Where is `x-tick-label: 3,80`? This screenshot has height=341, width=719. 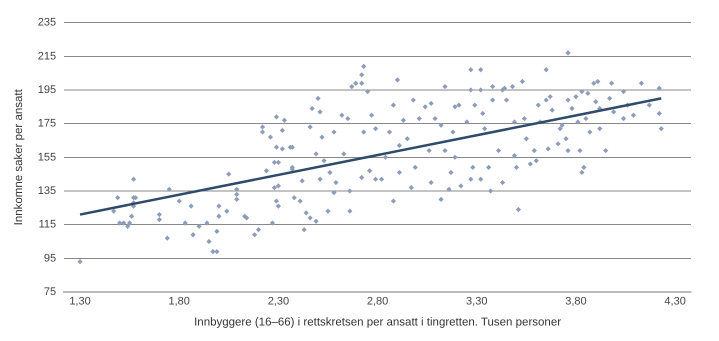
x-tick-label: 3,80 is located at coordinates (576, 302).